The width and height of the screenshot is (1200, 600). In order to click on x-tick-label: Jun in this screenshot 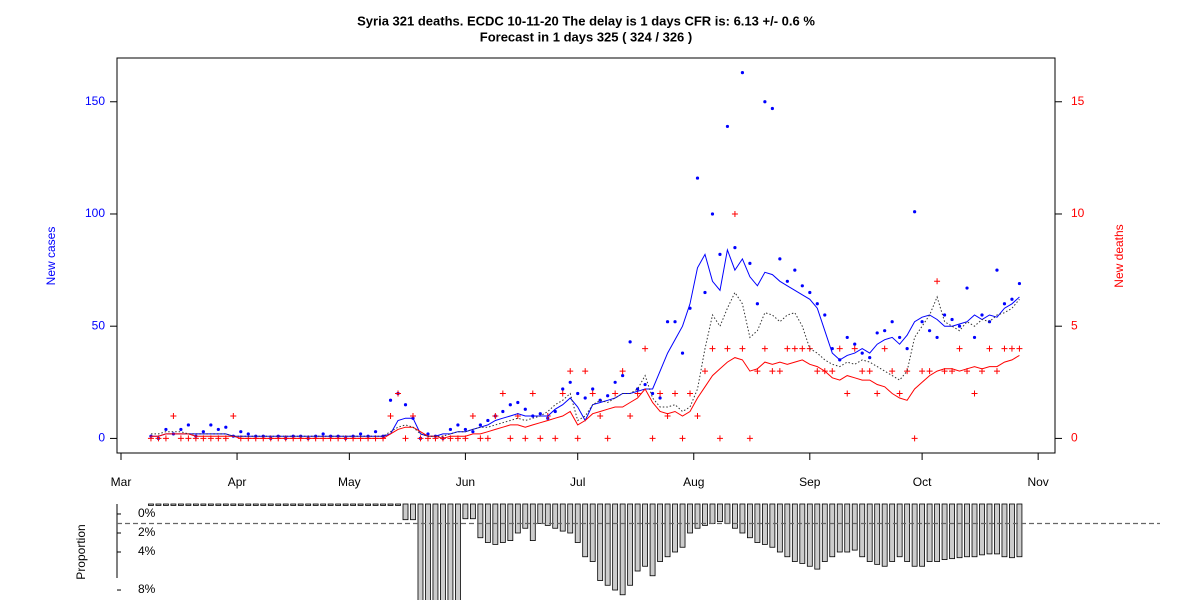, I will do `click(465, 482)`.